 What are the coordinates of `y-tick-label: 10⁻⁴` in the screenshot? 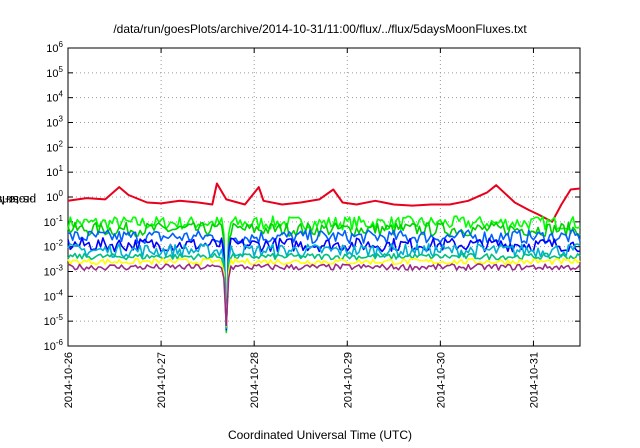 It's located at (54, 295).